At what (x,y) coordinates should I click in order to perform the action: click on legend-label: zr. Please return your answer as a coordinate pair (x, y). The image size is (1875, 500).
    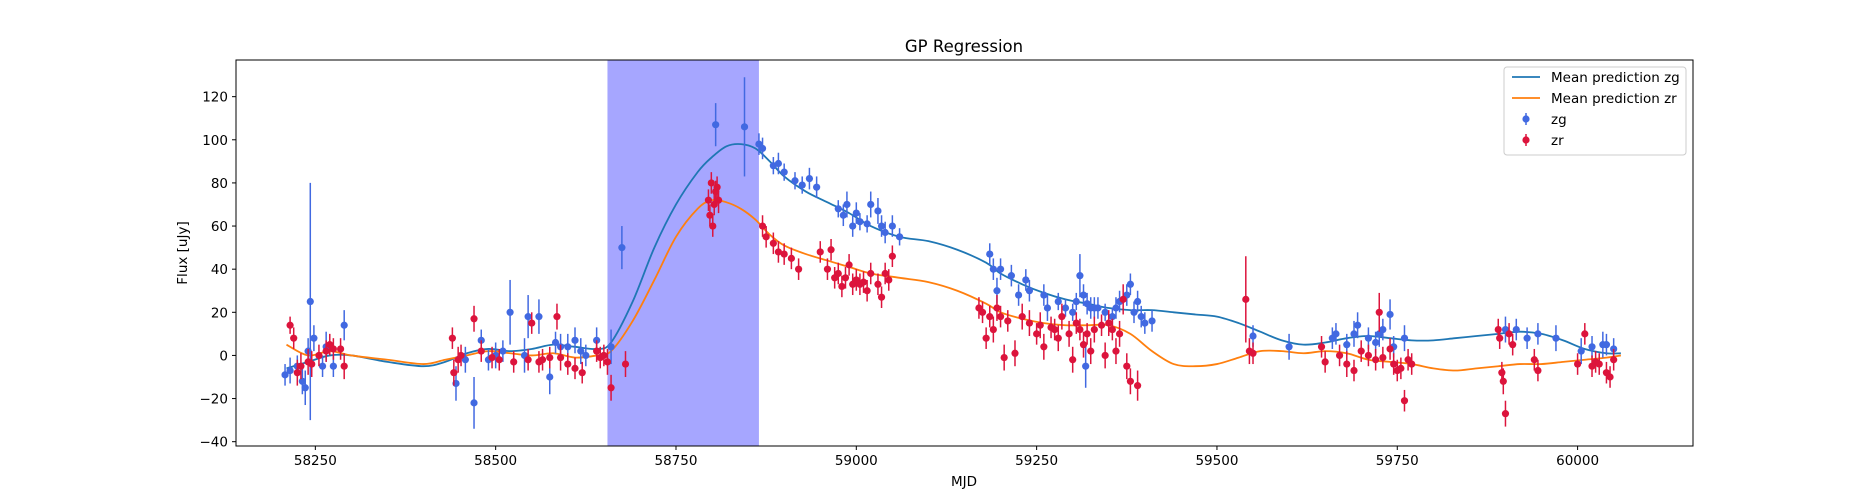
    Looking at the image, I should click on (1557, 141).